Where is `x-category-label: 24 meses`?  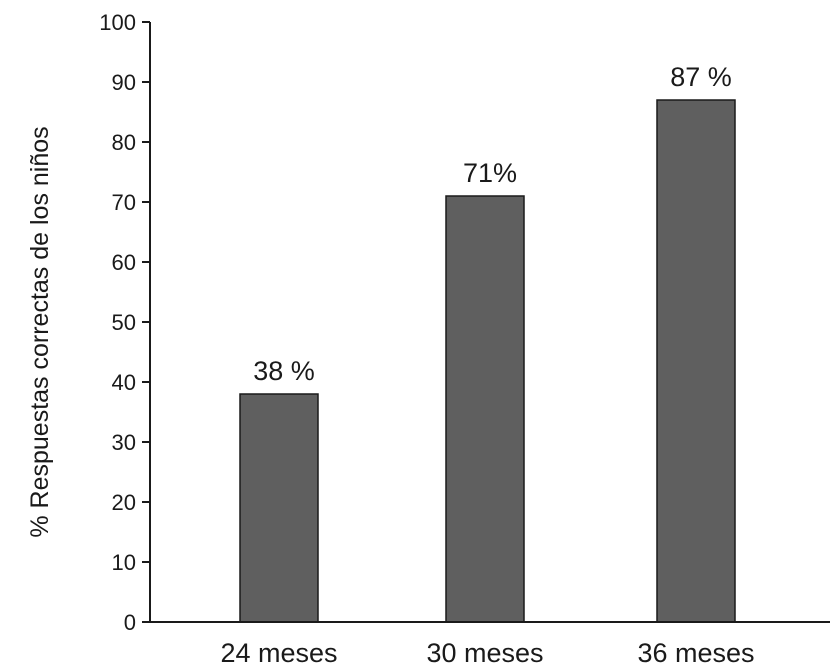
x-category-label: 24 meses is located at coordinates (278, 653).